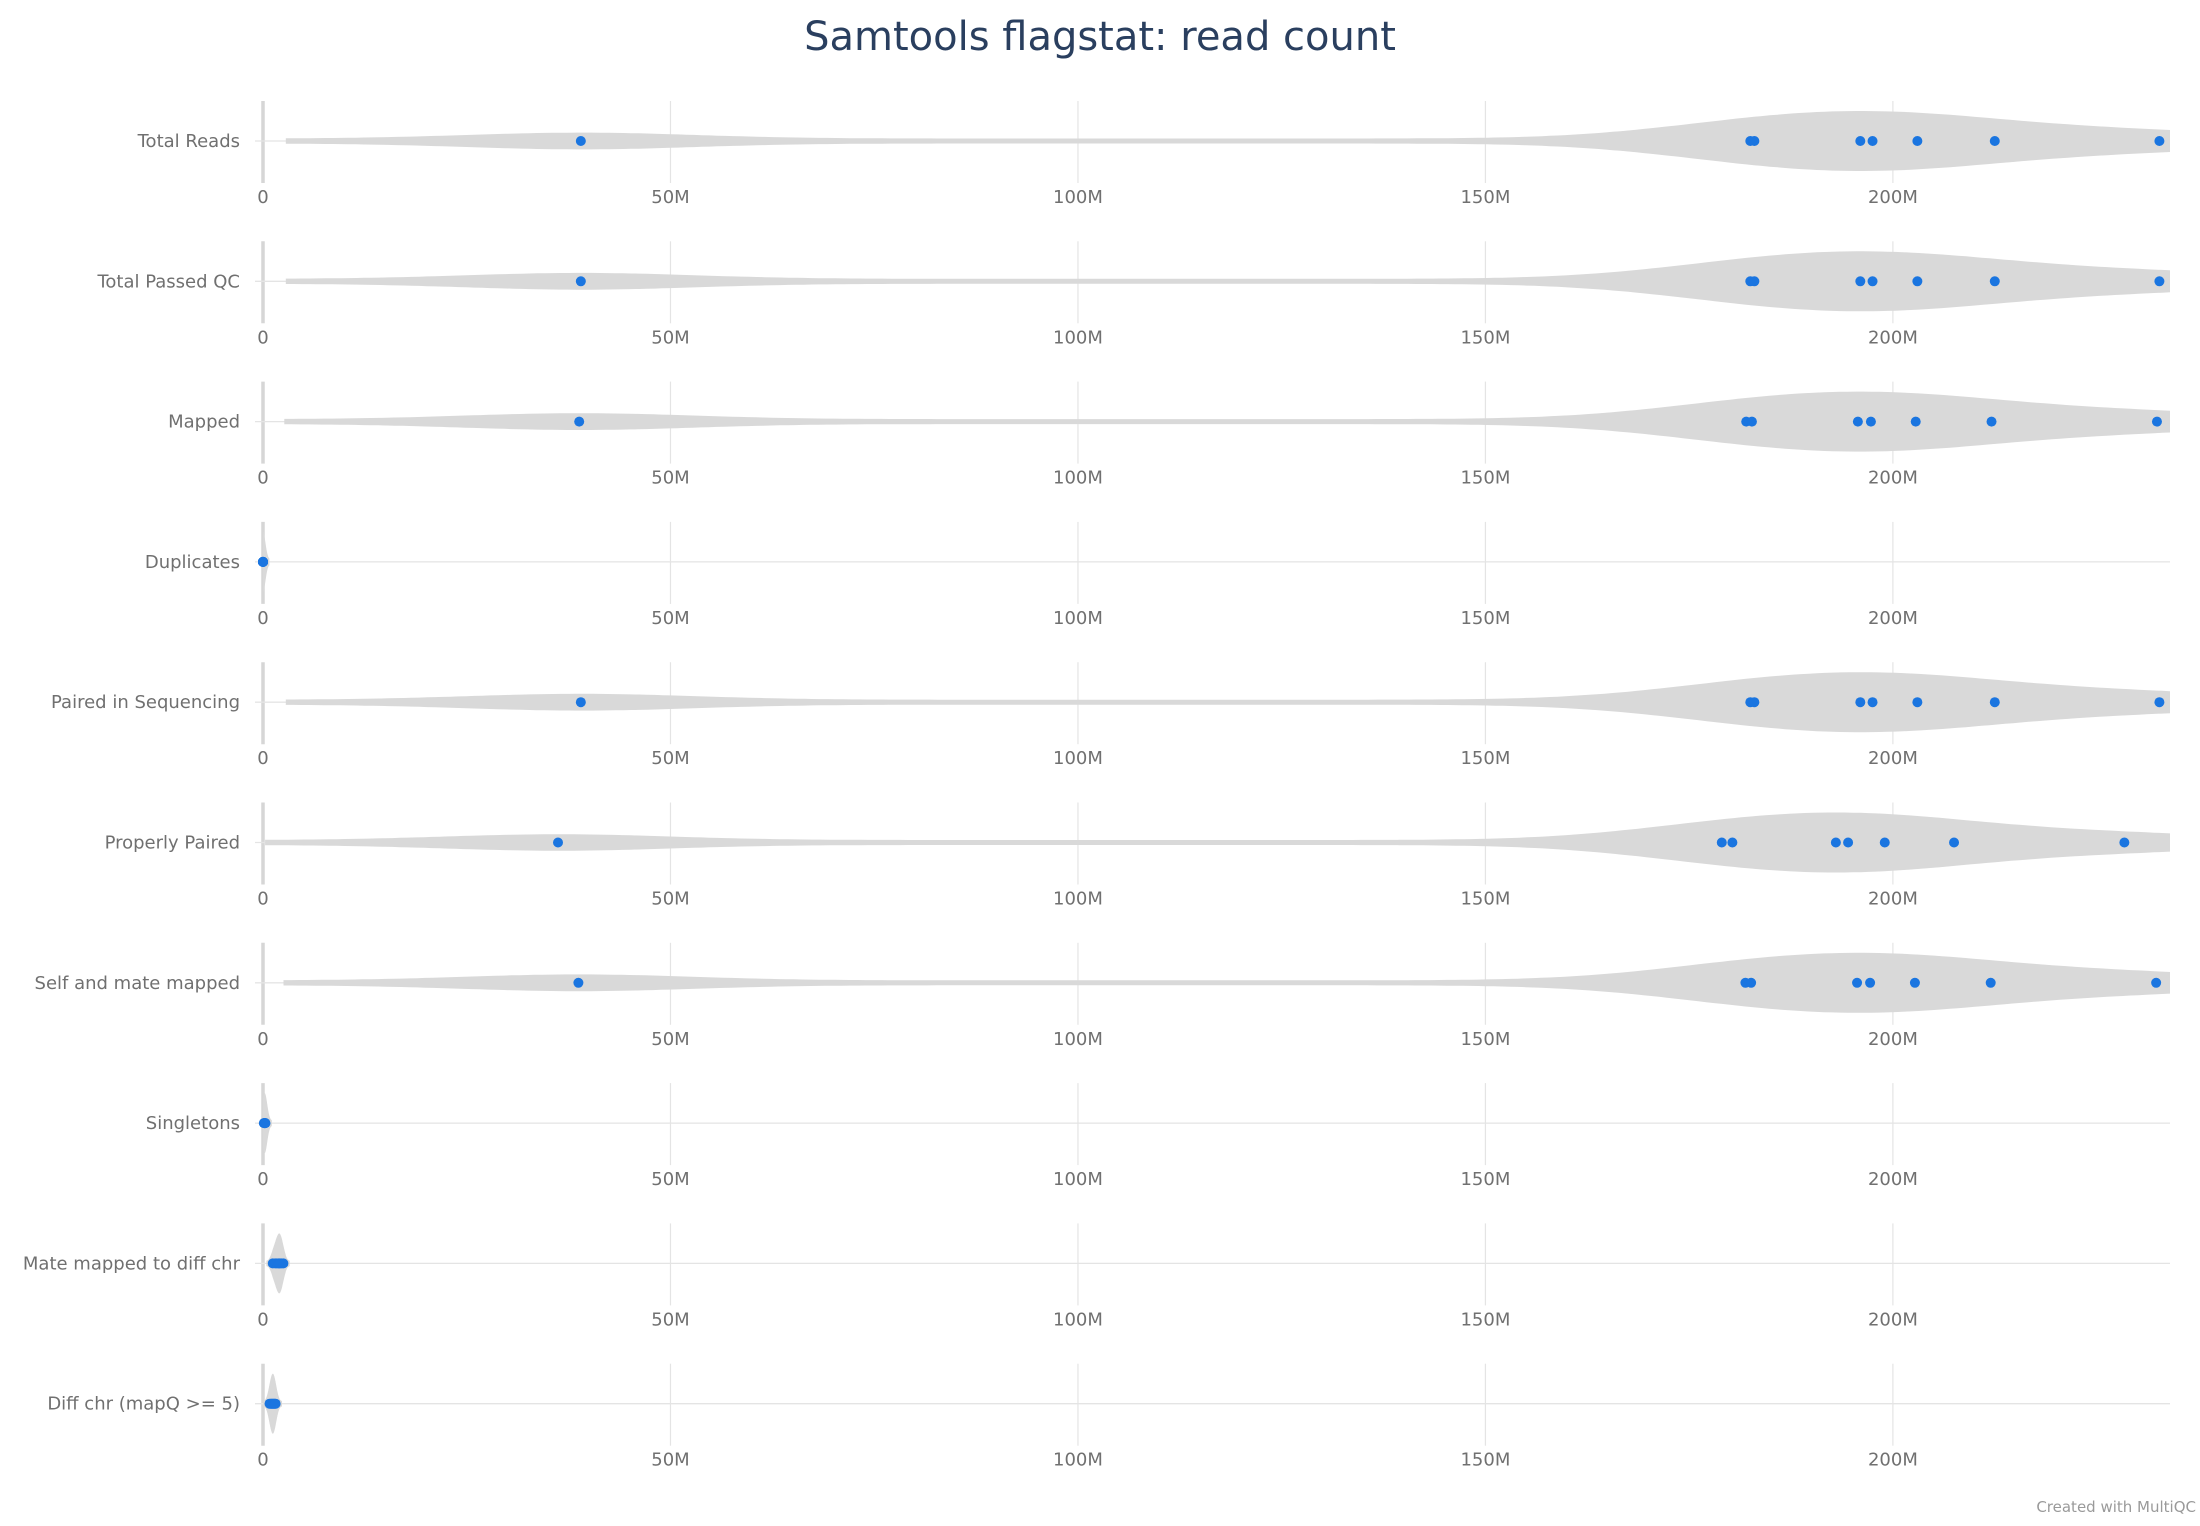 This screenshot has height=1526, width=2200. What do you see at coordinates (193, 1123) in the screenshot?
I see `row-label: Singletons` at bounding box center [193, 1123].